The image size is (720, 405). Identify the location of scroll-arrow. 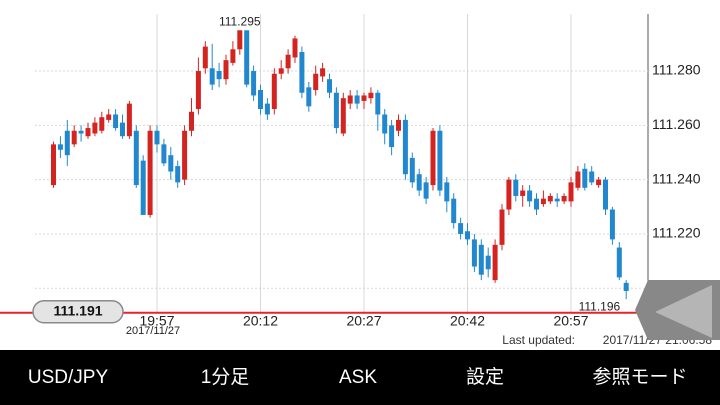
(683, 311).